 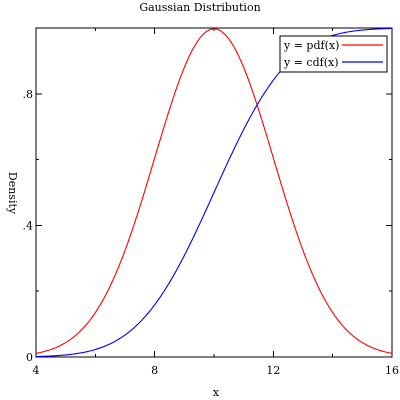 I want to click on legend: y = pdf(x) y = cdf(x), so click(x=333, y=54).